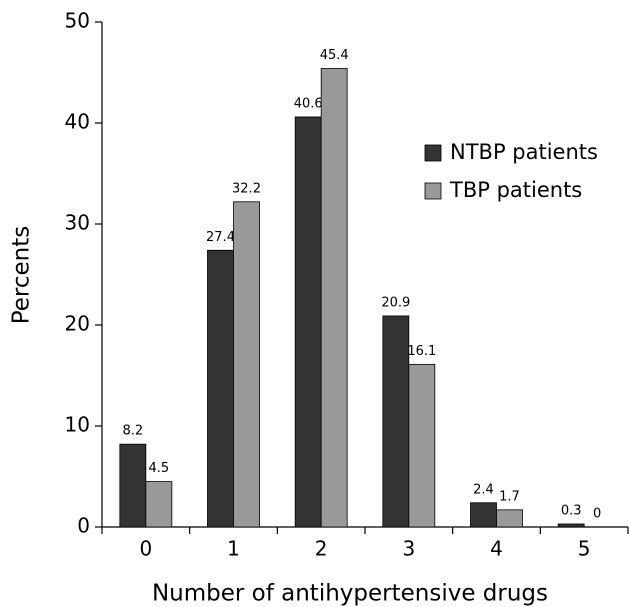 Image resolution: width=629 pixels, height=607 pixels. What do you see at coordinates (421, 351) in the screenshot?
I see `data-label: 16.1` at bounding box center [421, 351].